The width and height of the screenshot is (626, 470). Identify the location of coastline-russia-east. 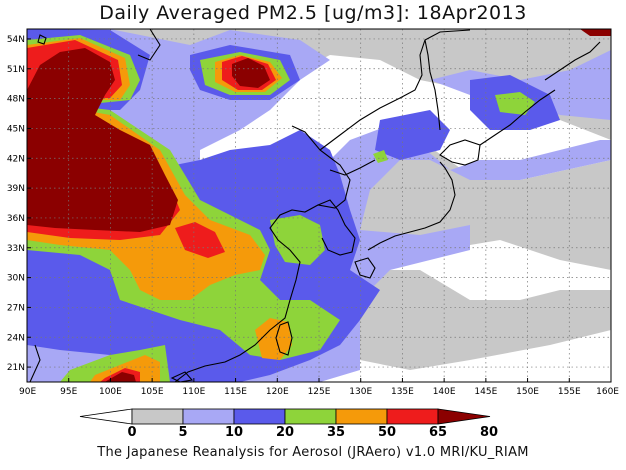
(395, 90).